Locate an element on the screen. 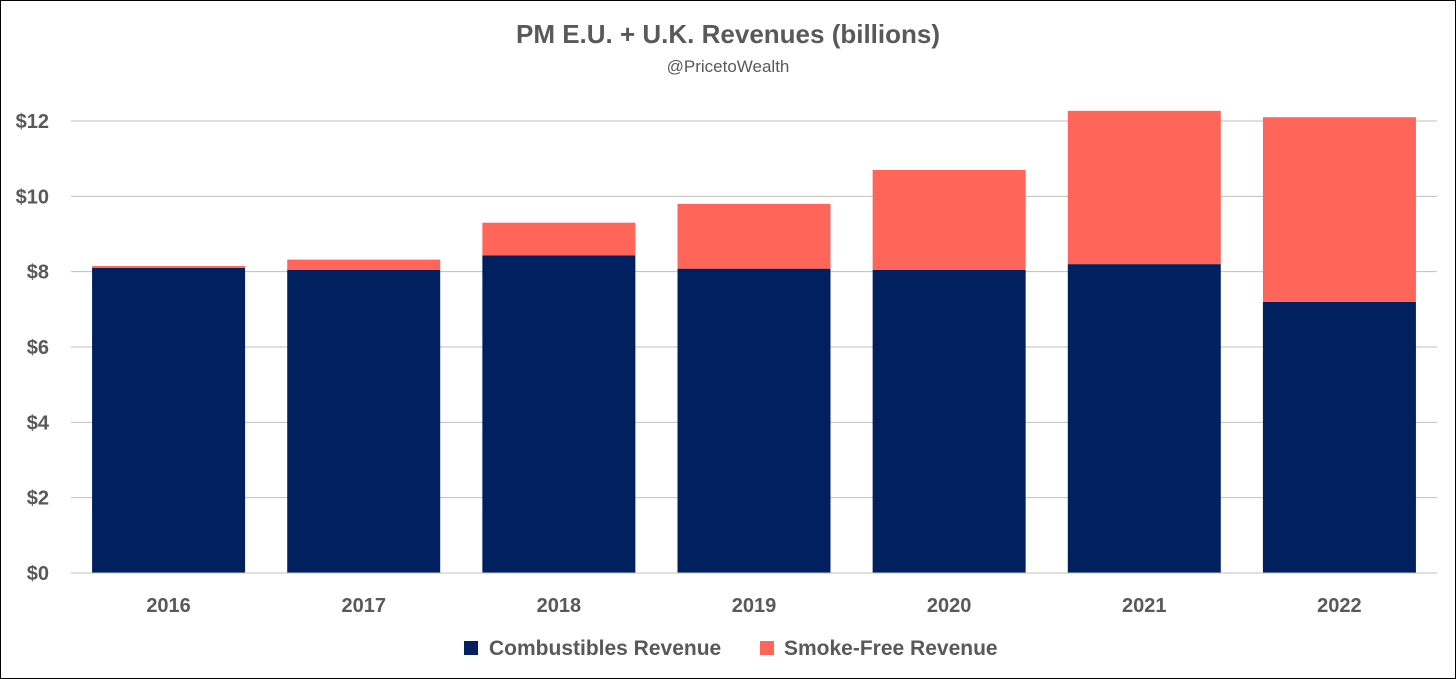 The image size is (1456, 679). y-axis-tick-labels: $0 $2 $4 $6 $8 $10 $12 is located at coordinates (33, 348).